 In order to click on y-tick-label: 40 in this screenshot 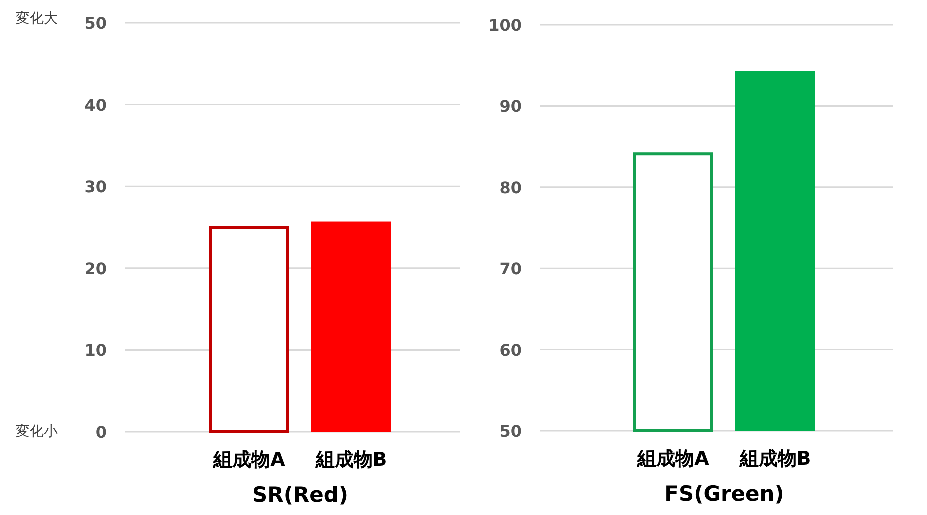, I will do `click(95, 105)`.